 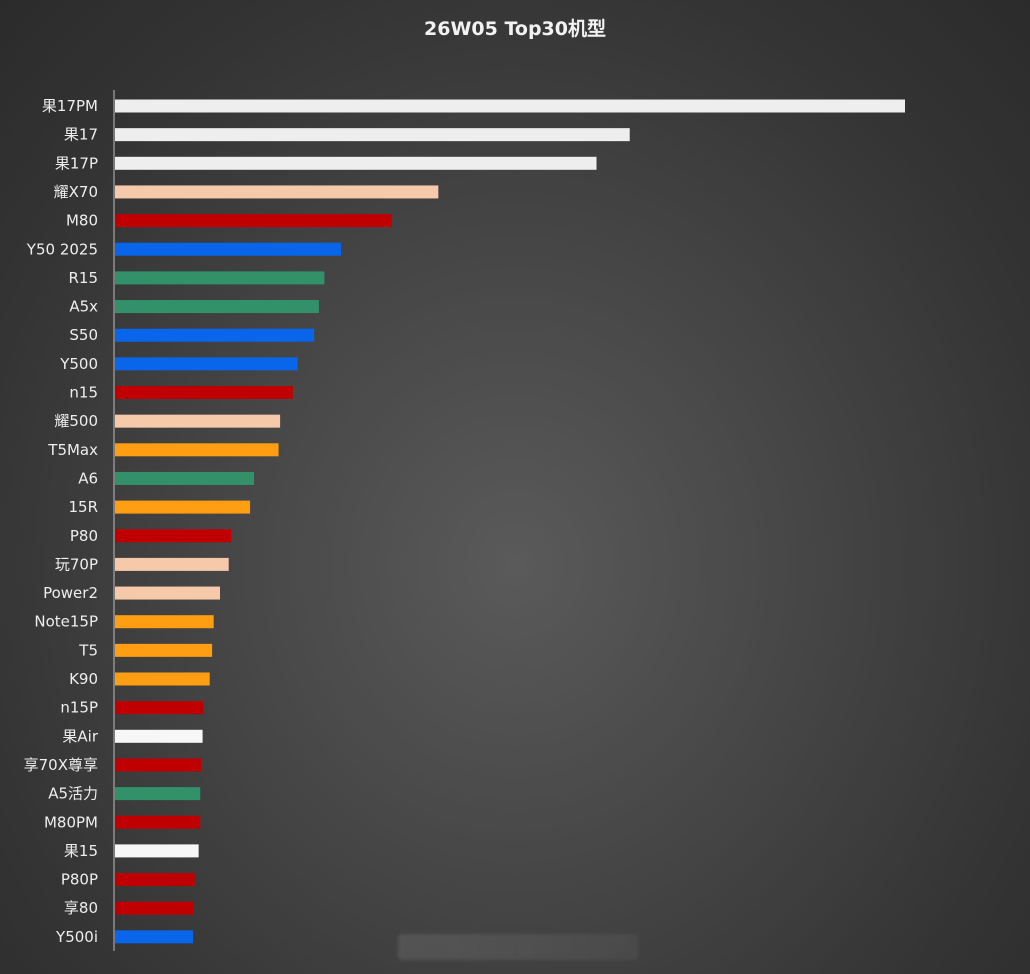 I want to click on category-label: 耀X70, so click(x=76, y=192).